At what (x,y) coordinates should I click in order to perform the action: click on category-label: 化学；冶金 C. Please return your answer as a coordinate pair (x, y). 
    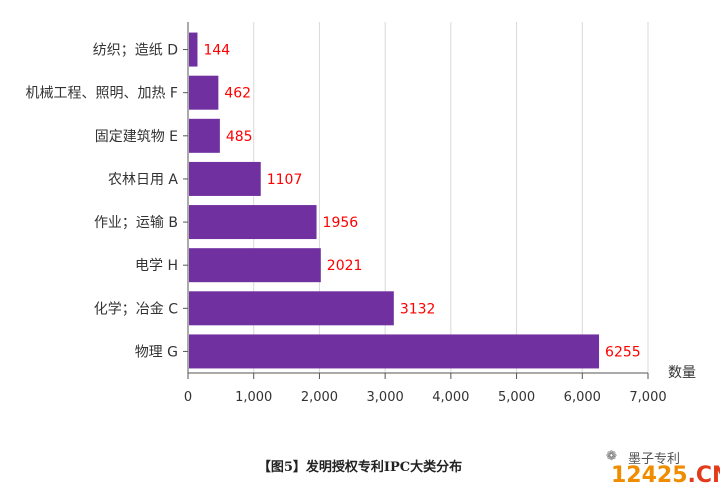
    Looking at the image, I should click on (136, 309).